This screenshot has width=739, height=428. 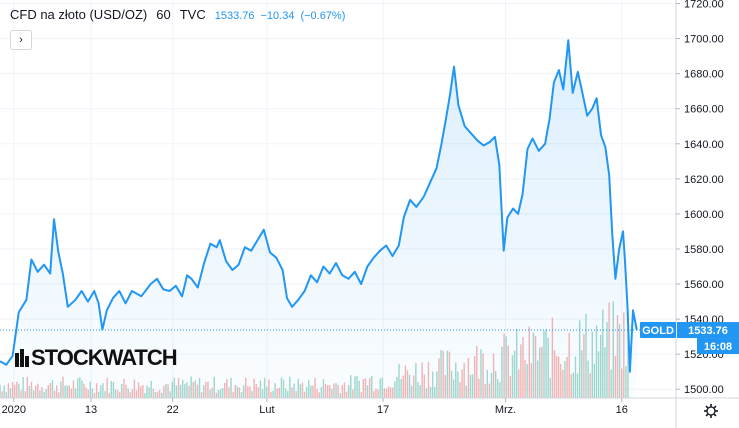 I want to click on legend-toggle-button: ›, so click(x=21, y=40).